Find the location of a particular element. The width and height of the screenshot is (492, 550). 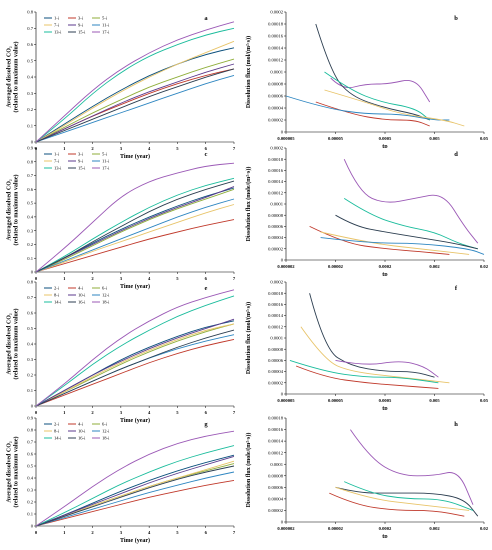

x-tick-label: 4 is located at coordinates (149, 278).